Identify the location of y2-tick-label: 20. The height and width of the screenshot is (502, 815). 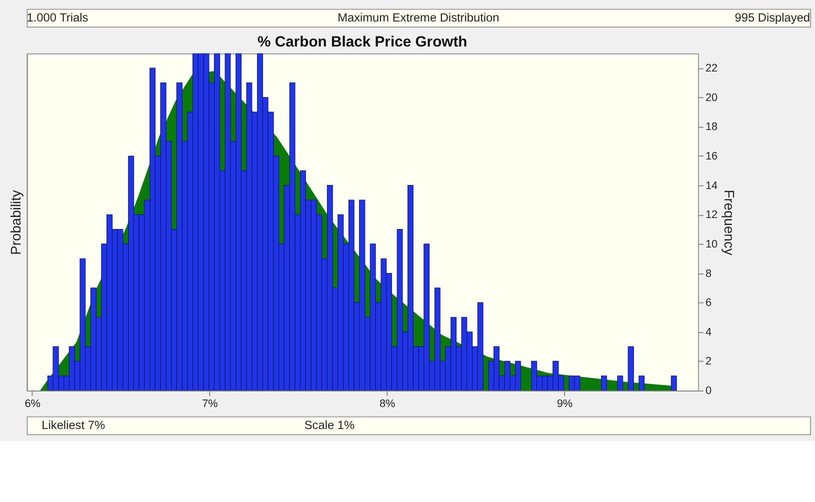
(711, 98).